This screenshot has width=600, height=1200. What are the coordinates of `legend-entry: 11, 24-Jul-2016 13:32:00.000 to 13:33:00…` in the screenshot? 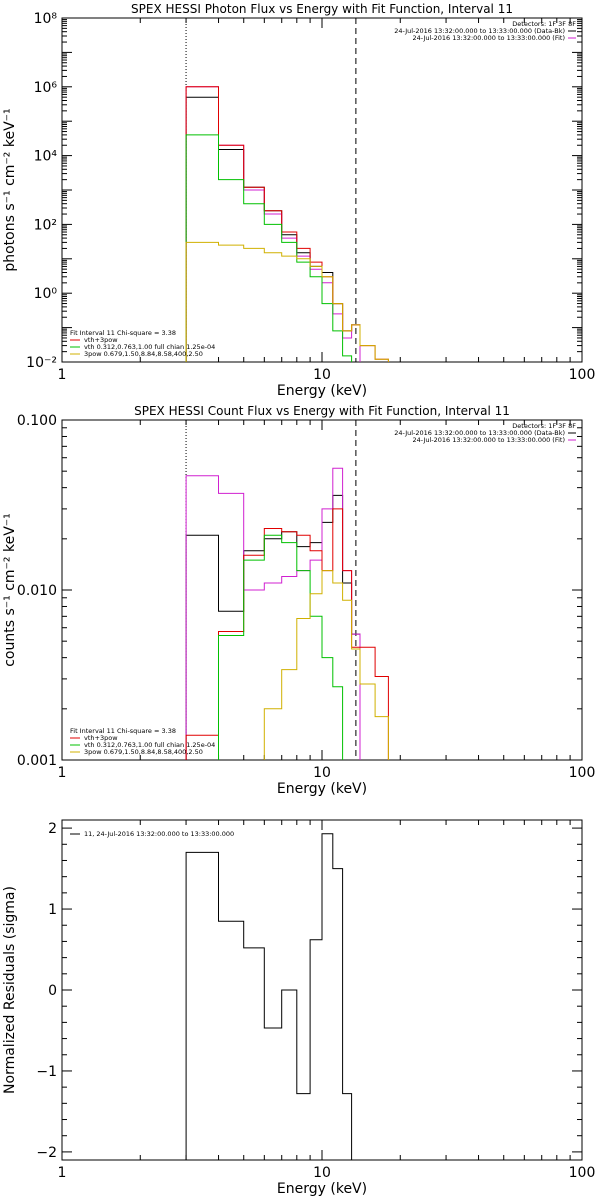 It's located at (159, 834).